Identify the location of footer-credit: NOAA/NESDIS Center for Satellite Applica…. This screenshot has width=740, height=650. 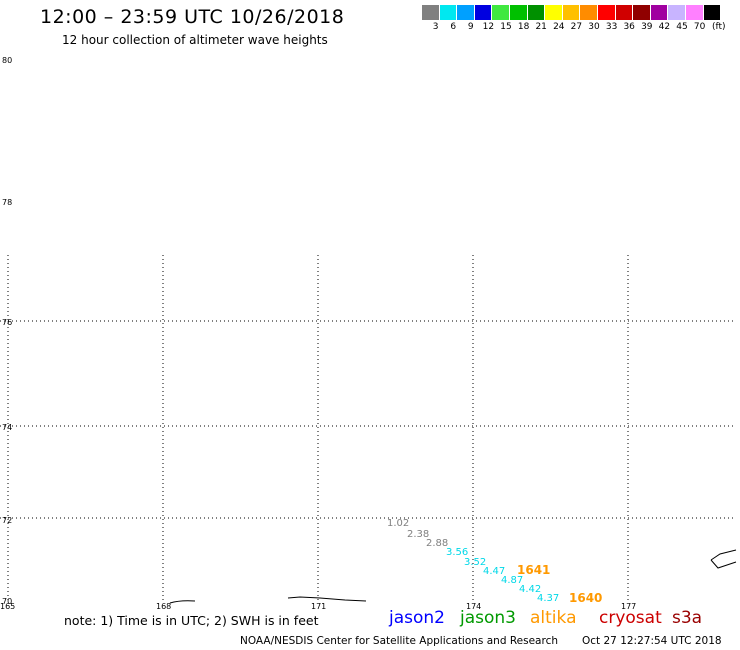
(399, 641).